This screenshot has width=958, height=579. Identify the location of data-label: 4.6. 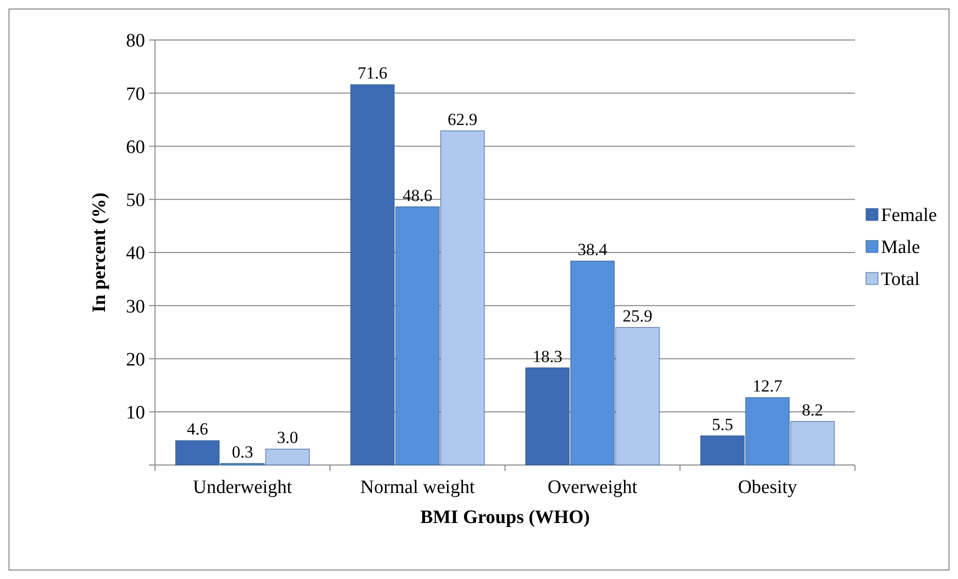
(197, 429).